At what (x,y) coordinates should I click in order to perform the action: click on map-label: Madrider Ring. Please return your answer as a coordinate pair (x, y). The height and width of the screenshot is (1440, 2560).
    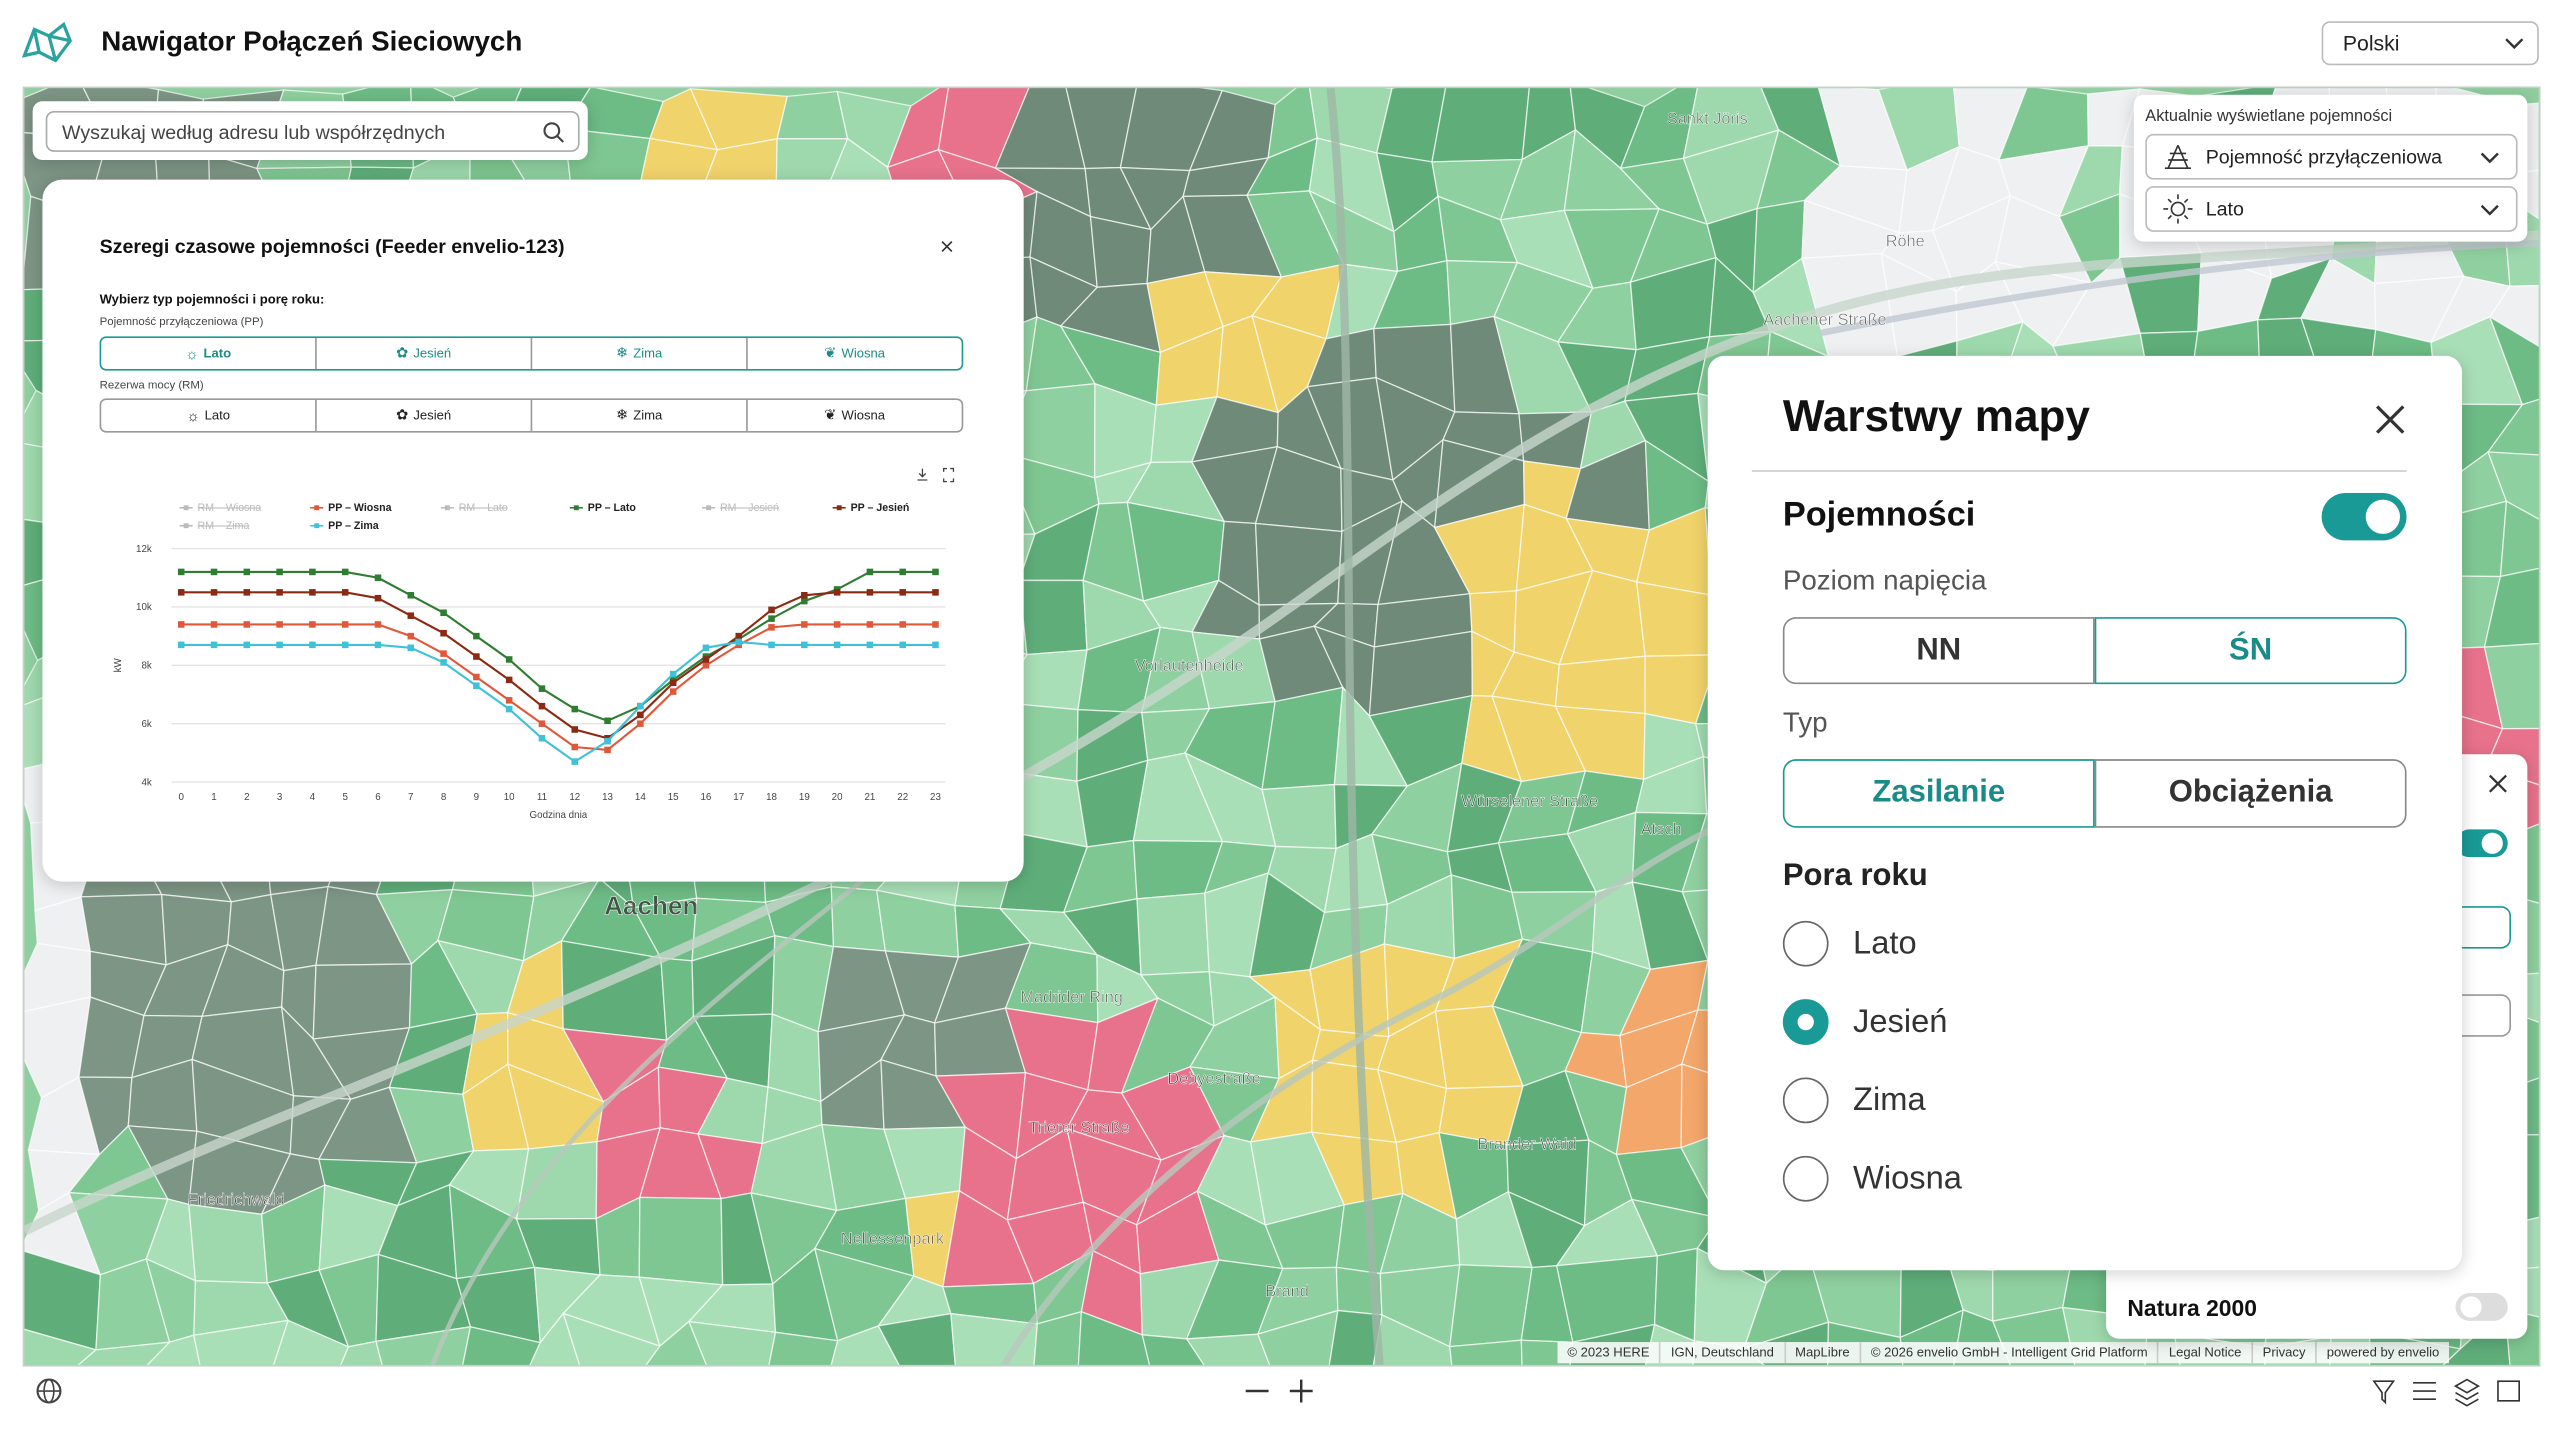
    Looking at the image, I should click on (1071, 997).